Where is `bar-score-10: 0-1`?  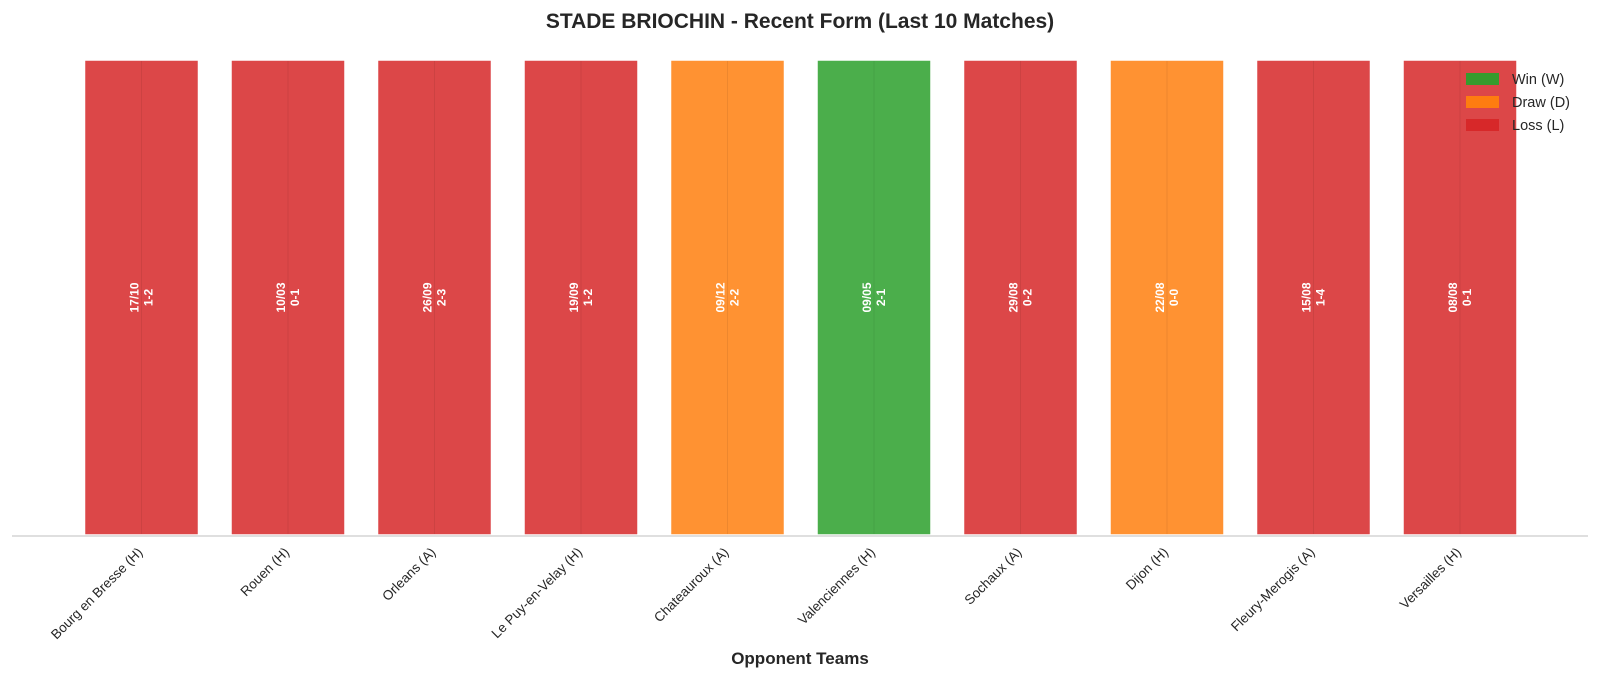 bar-score-10: 0-1 is located at coordinates (1467, 298).